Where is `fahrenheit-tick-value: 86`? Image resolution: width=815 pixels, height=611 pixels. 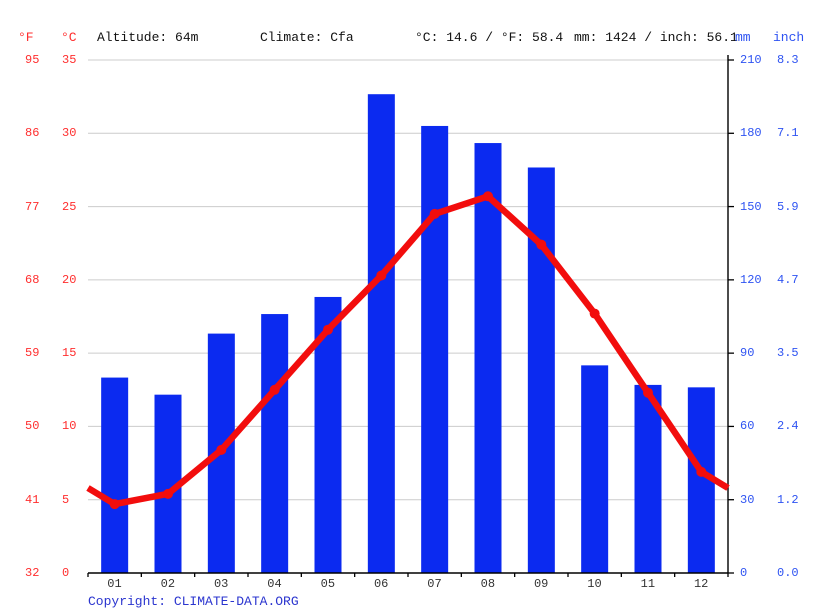 fahrenheit-tick-value: 86 is located at coordinates (32, 133).